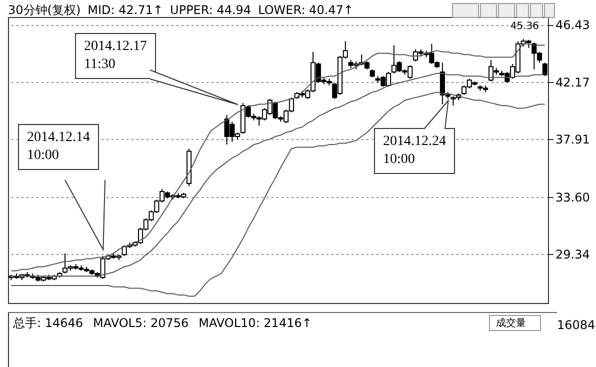 The image size is (596, 367). What do you see at coordinates (115, 56) in the screenshot?
I see `annotation: 2014.12.17 11:30` at bounding box center [115, 56].